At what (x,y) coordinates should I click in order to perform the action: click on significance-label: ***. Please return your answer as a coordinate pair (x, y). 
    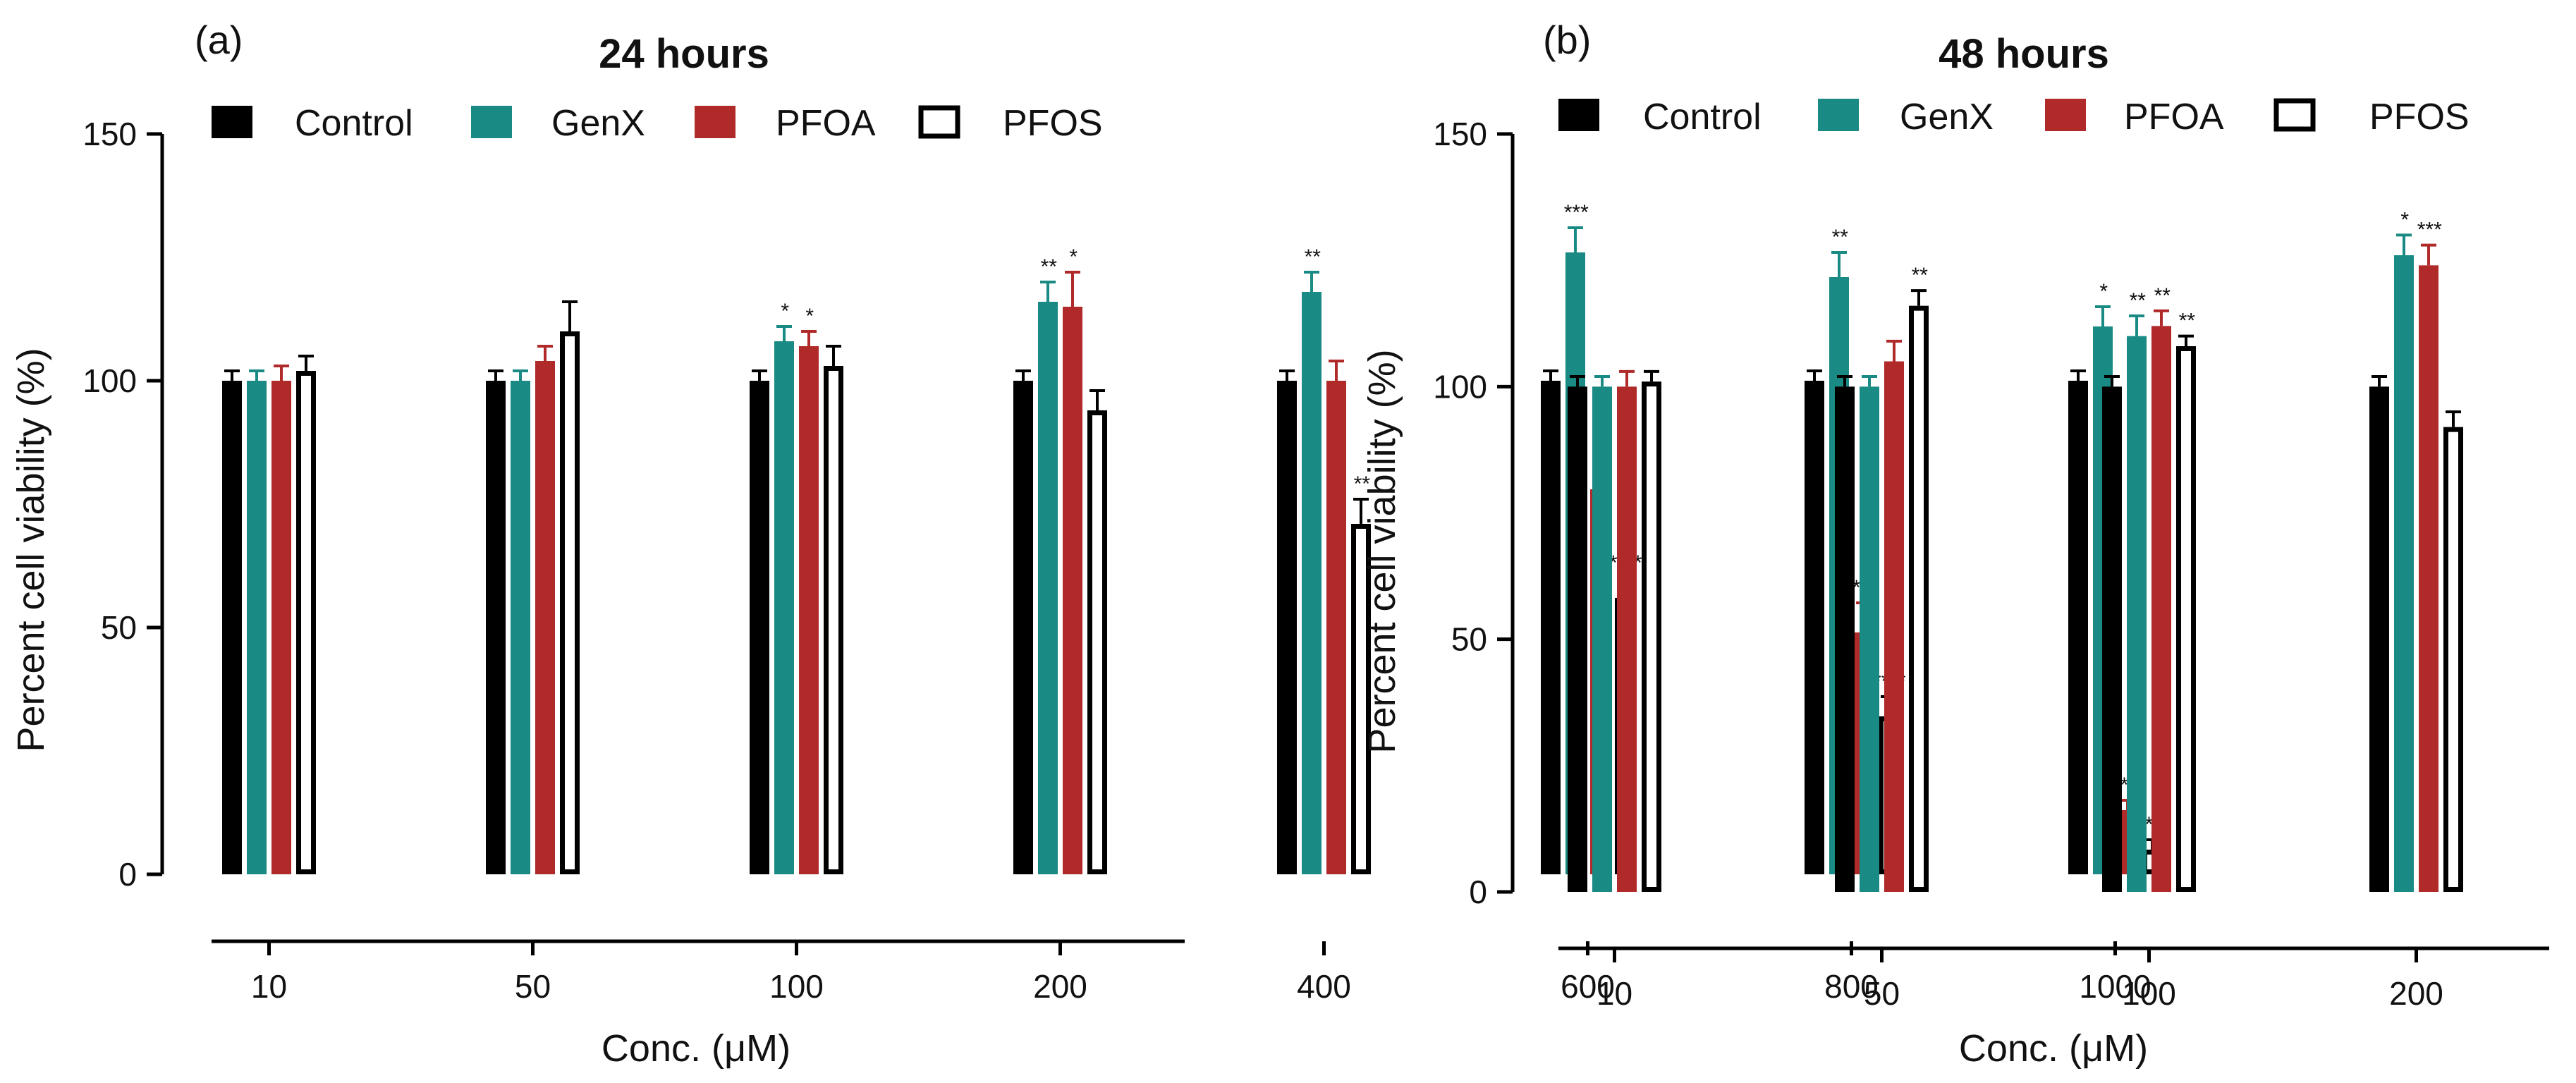
    Looking at the image, I should click on (1576, 213).